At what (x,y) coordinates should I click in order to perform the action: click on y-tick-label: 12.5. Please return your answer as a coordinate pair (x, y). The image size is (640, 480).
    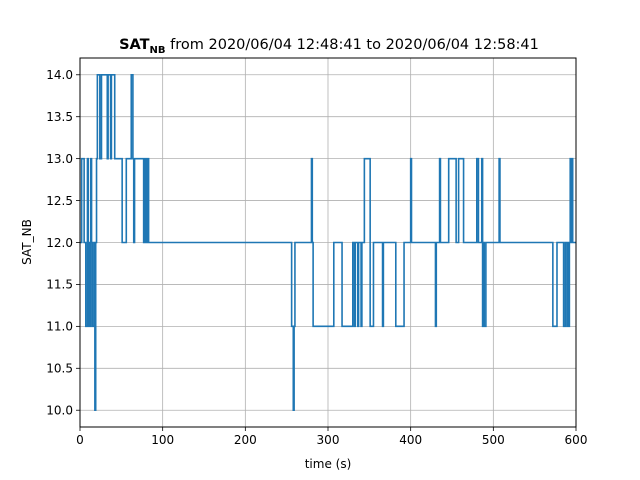
    Looking at the image, I should click on (59, 201).